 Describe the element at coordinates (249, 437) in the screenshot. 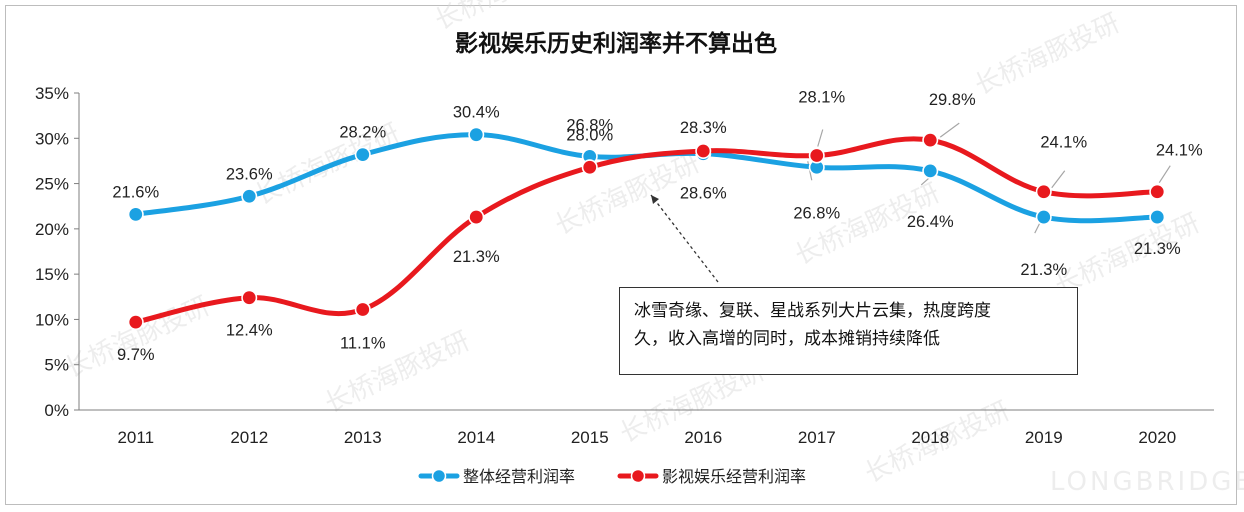

I see `x-tick-label: 2012` at that location.